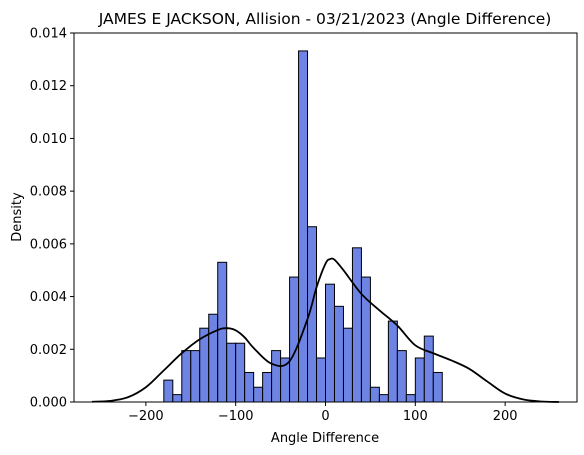 This screenshot has height=455, width=584. I want to click on x-axis-ticks: −200 −100 0 100 200, so click(323, 413).